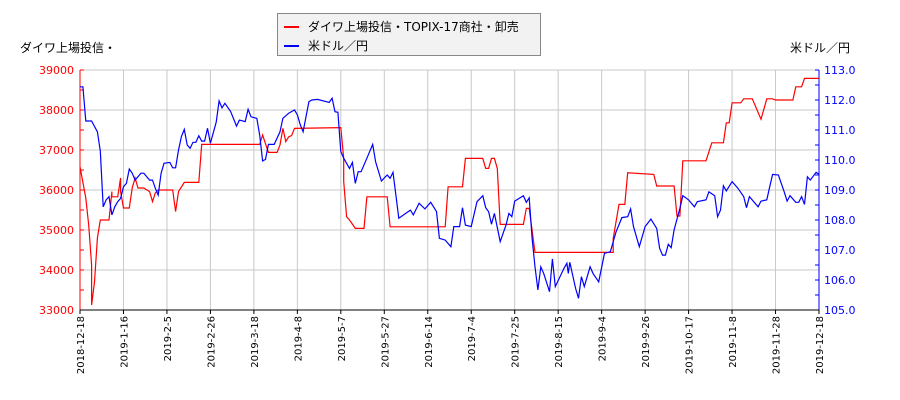 The width and height of the screenshot is (900, 400). What do you see at coordinates (413, 27) in the screenshot?
I see `legend-label: ダイワ上場投信・TOPIX-17商社・卸売` at bounding box center [413, 27].